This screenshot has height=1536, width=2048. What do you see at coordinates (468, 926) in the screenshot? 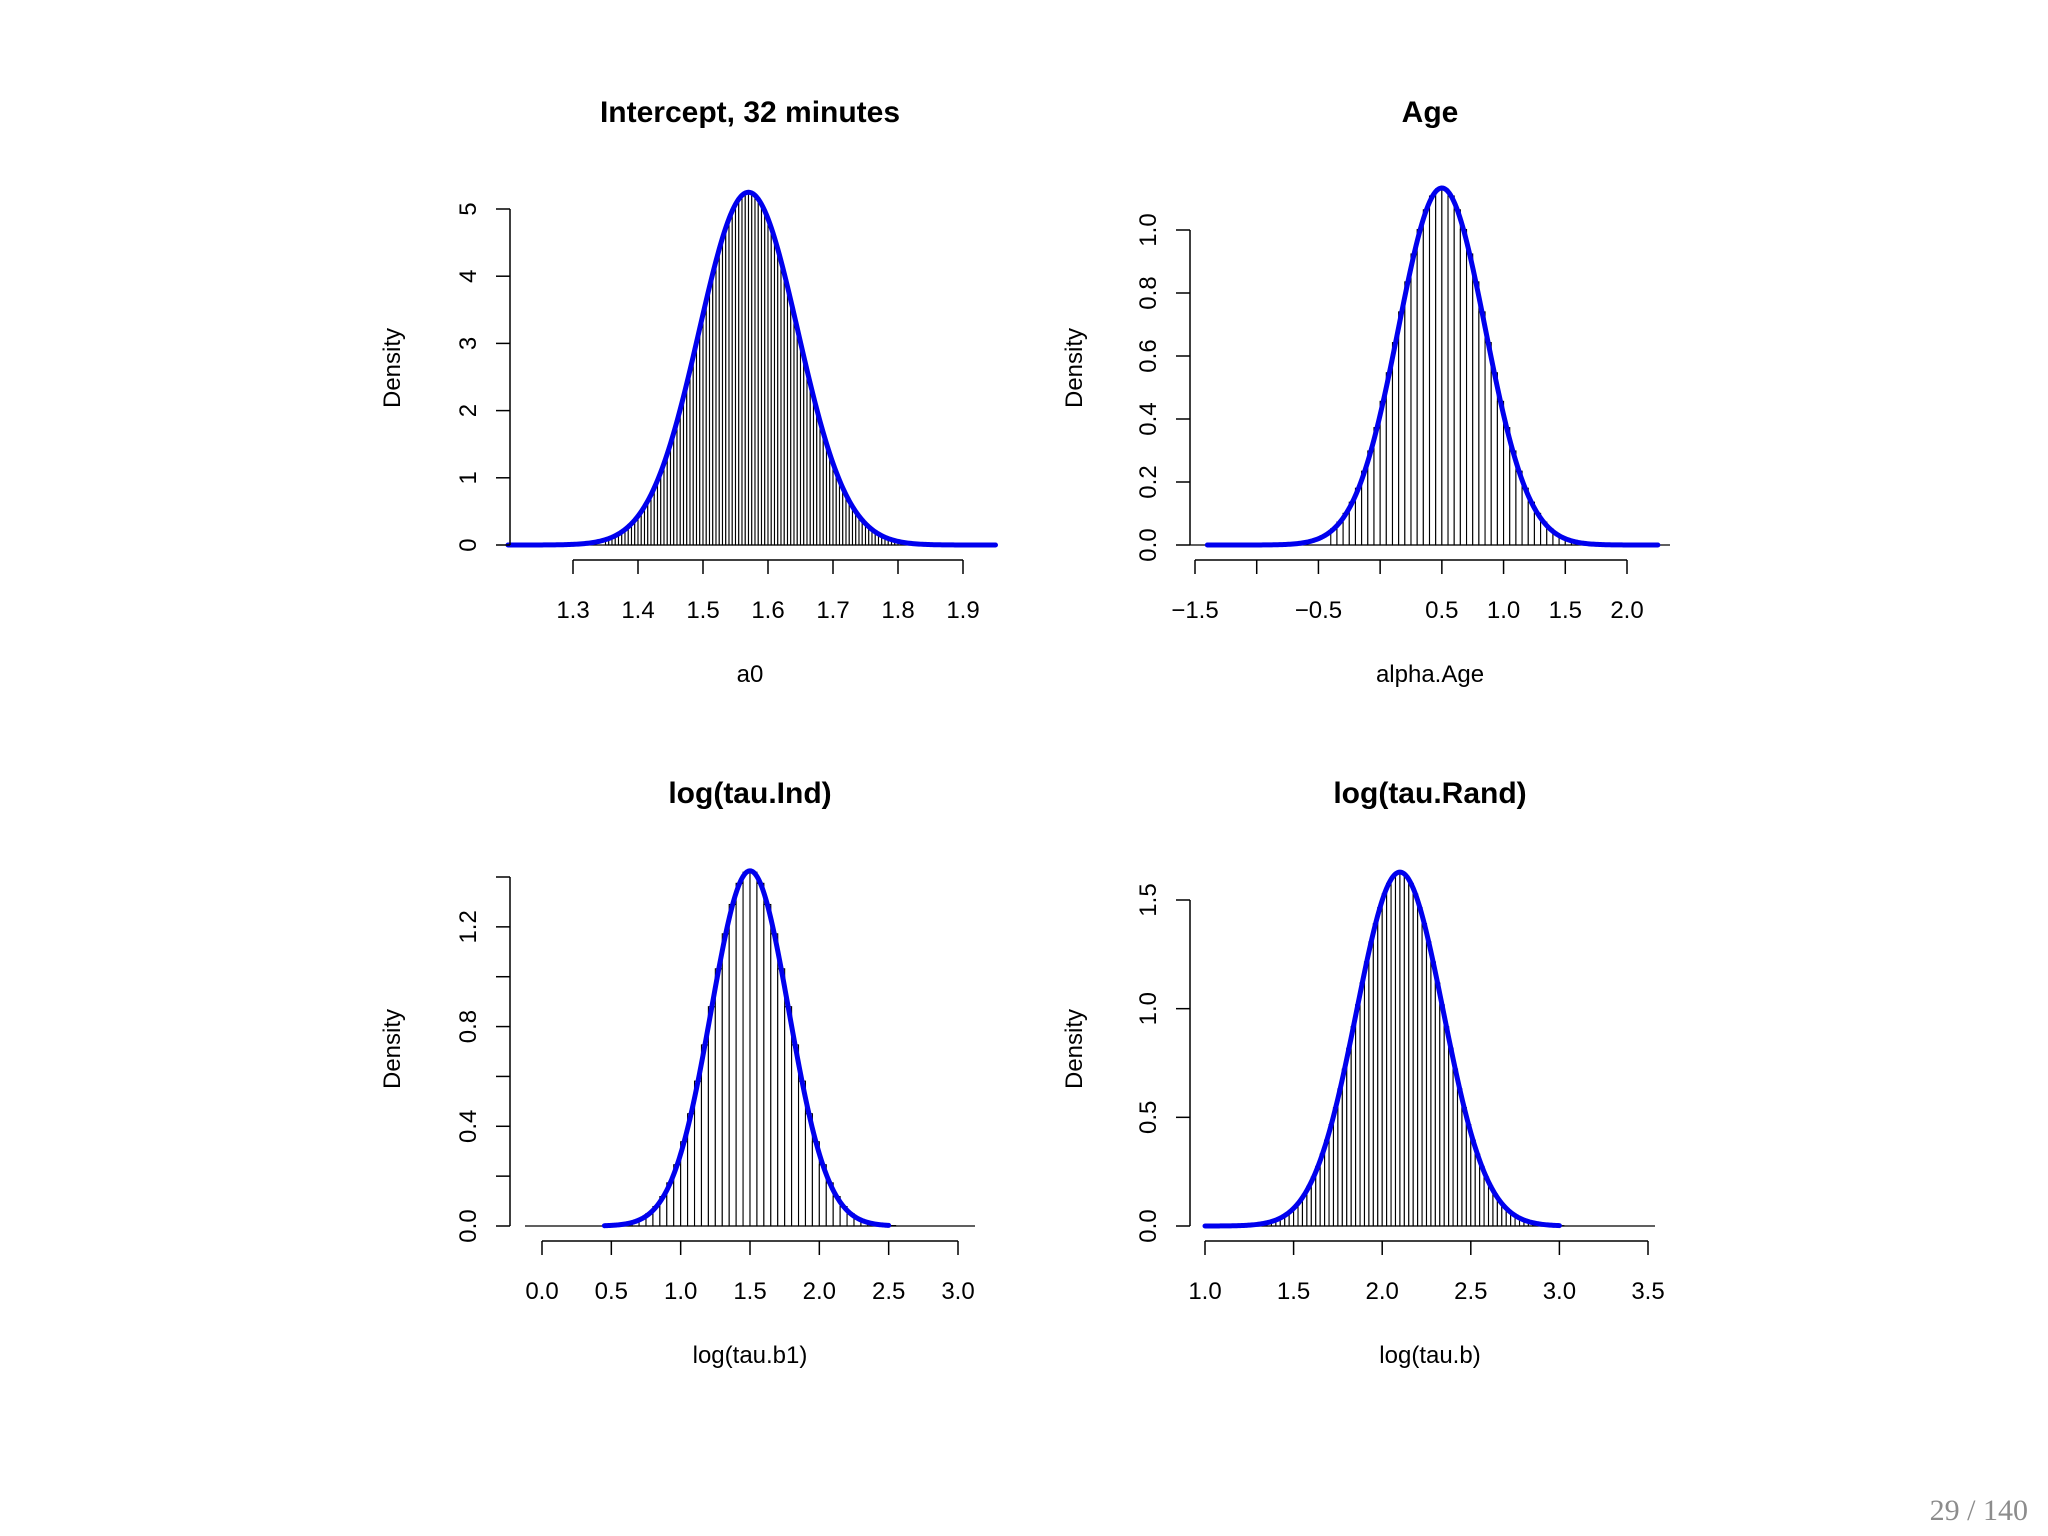
I see `y-tick-label: 1.2` at bounding box center [468, 926].